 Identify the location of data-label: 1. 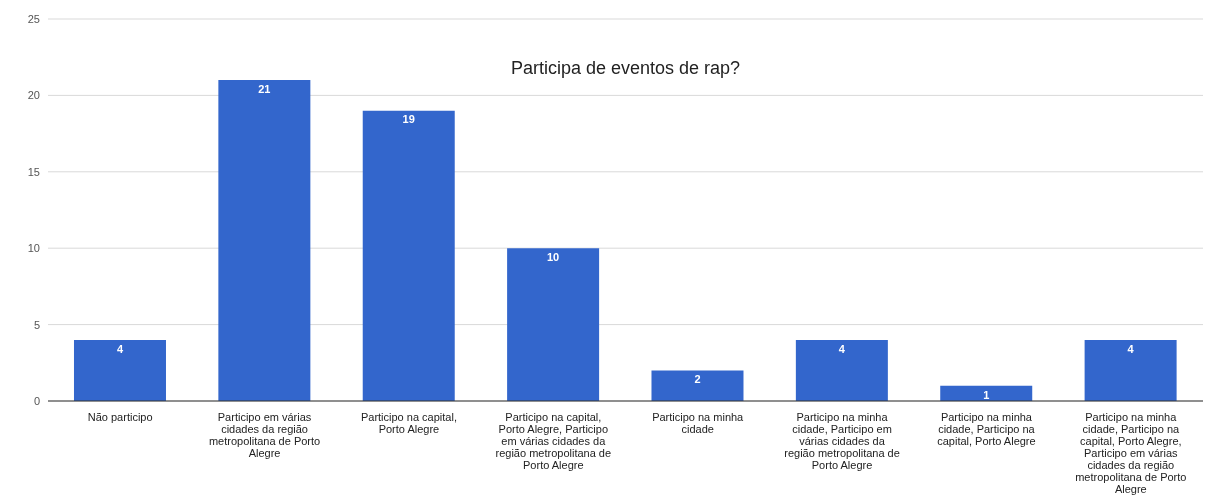
(986, 394).